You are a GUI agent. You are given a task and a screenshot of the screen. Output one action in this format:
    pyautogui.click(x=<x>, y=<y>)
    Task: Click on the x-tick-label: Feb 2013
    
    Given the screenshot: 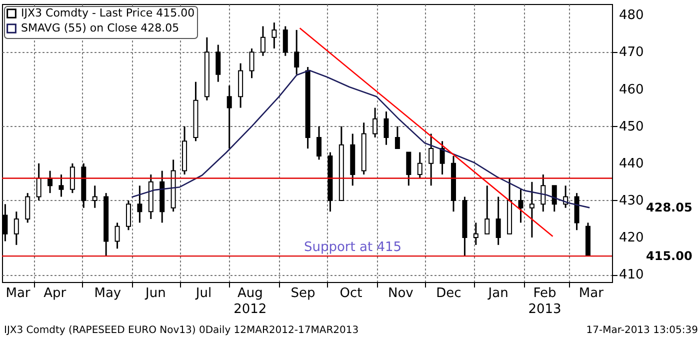 What is the action you would take?
    pyautogui.click(x=545, y=301)
    